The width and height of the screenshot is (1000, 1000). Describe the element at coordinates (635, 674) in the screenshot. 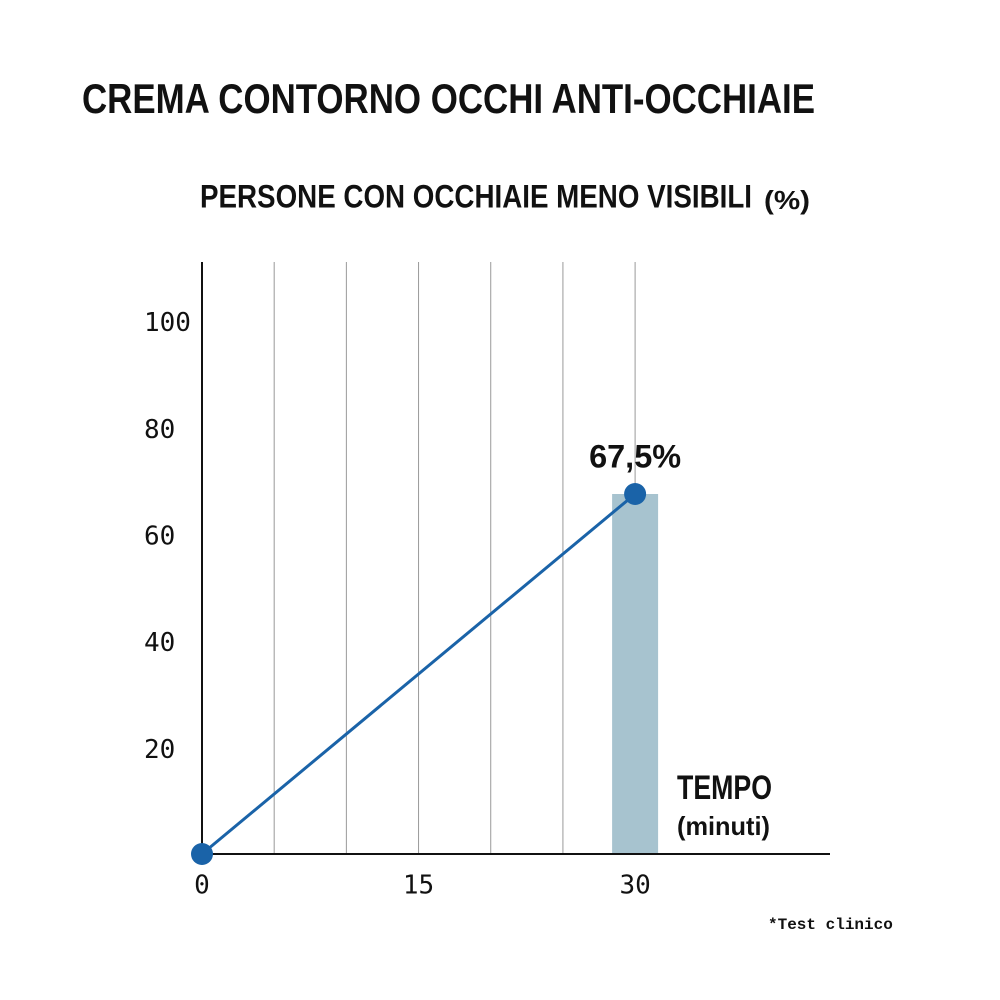

I see `bar` at that location.